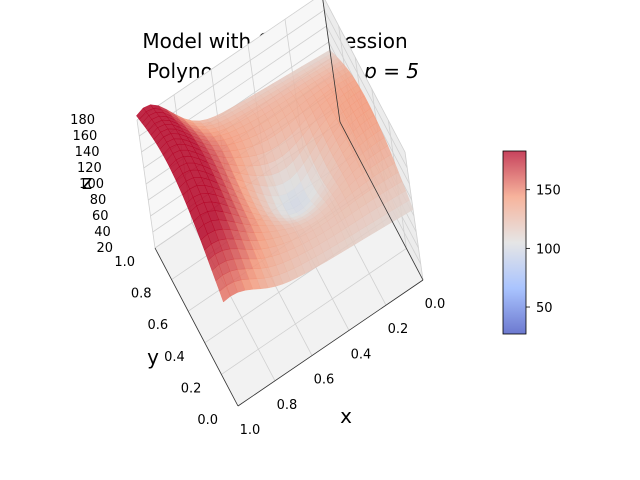  What do you see at coordinates (84, 136) in the screenshot?
I see `z-tick-label: 160` at bounding box center [84, 136].